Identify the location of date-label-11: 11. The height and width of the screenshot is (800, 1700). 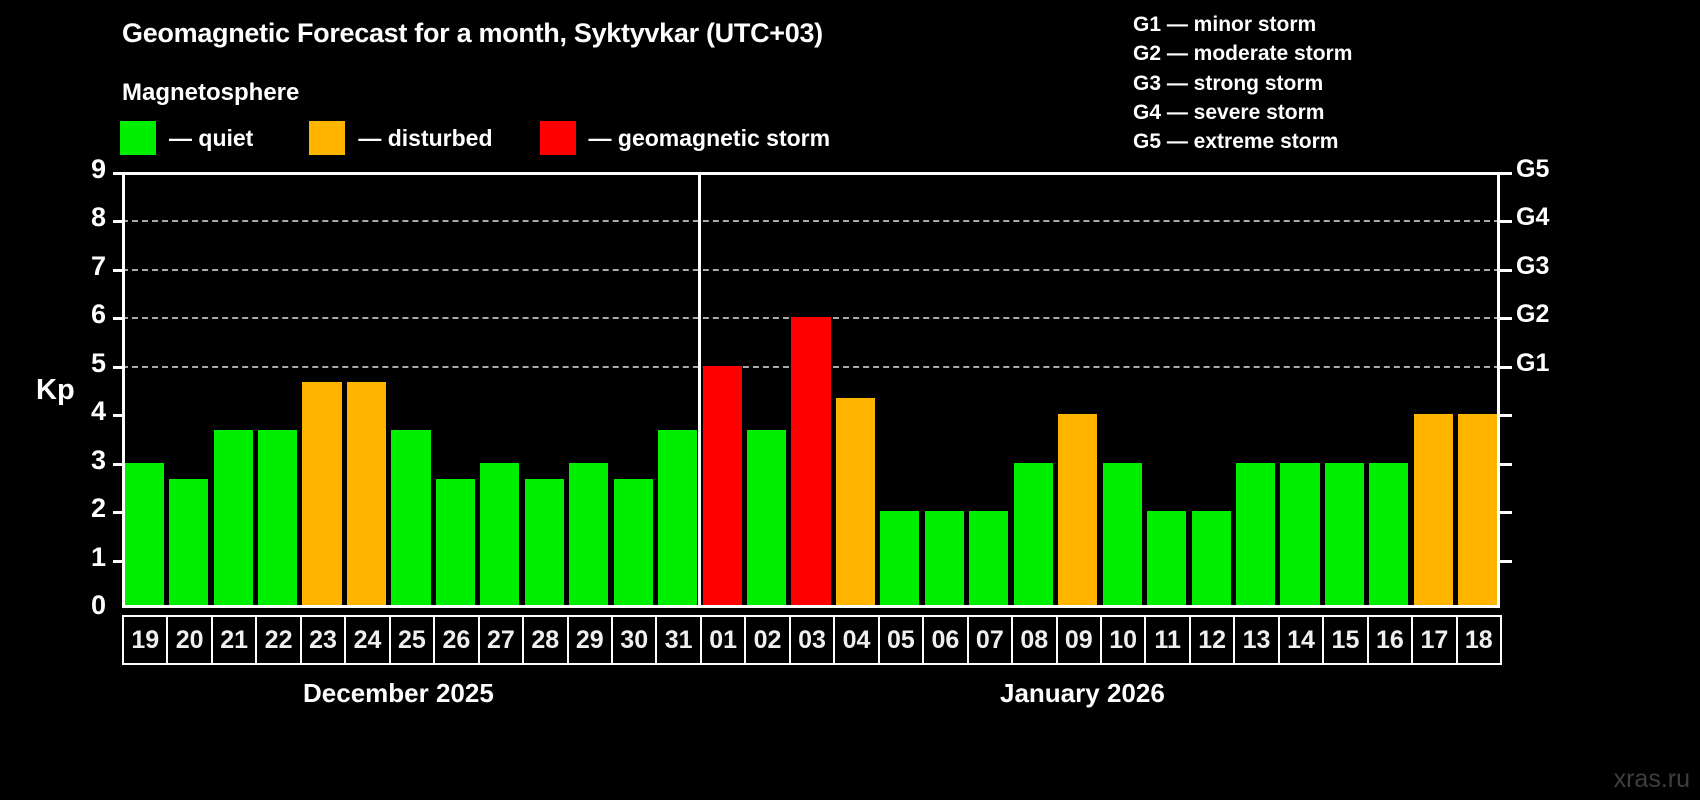
(1167, 640).